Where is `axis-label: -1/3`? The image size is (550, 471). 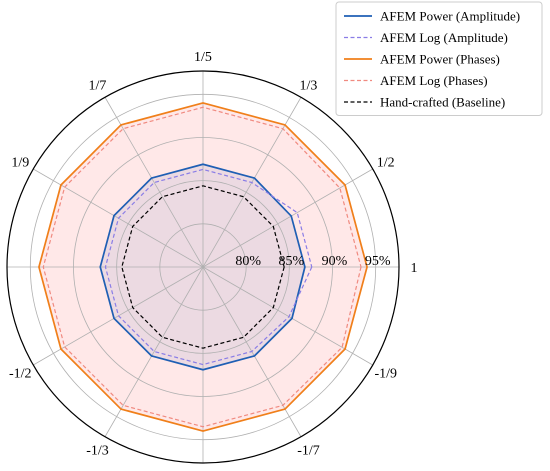 axis-label: -1/3 is located at coordinates (97, 451).